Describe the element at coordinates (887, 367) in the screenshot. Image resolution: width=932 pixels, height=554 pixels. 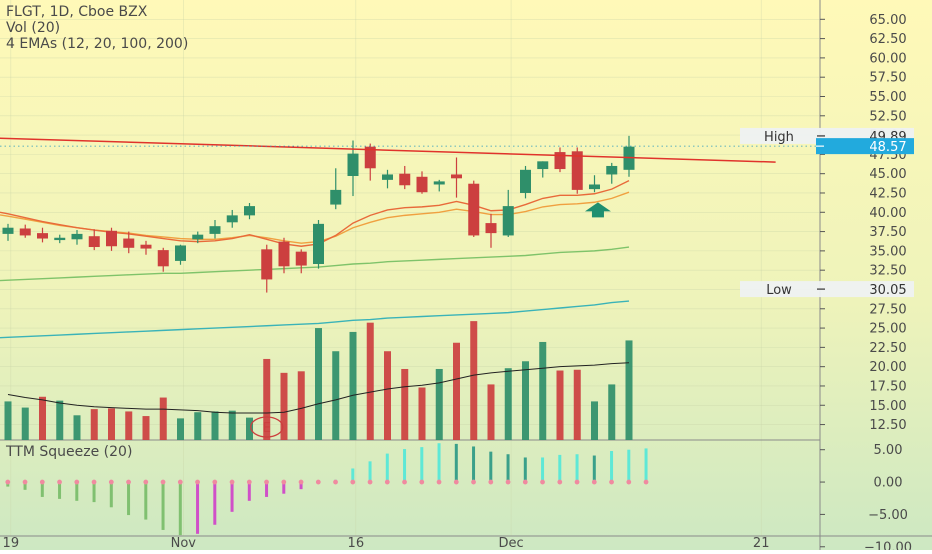
I see `price-tick-label: 20.00` at that location.